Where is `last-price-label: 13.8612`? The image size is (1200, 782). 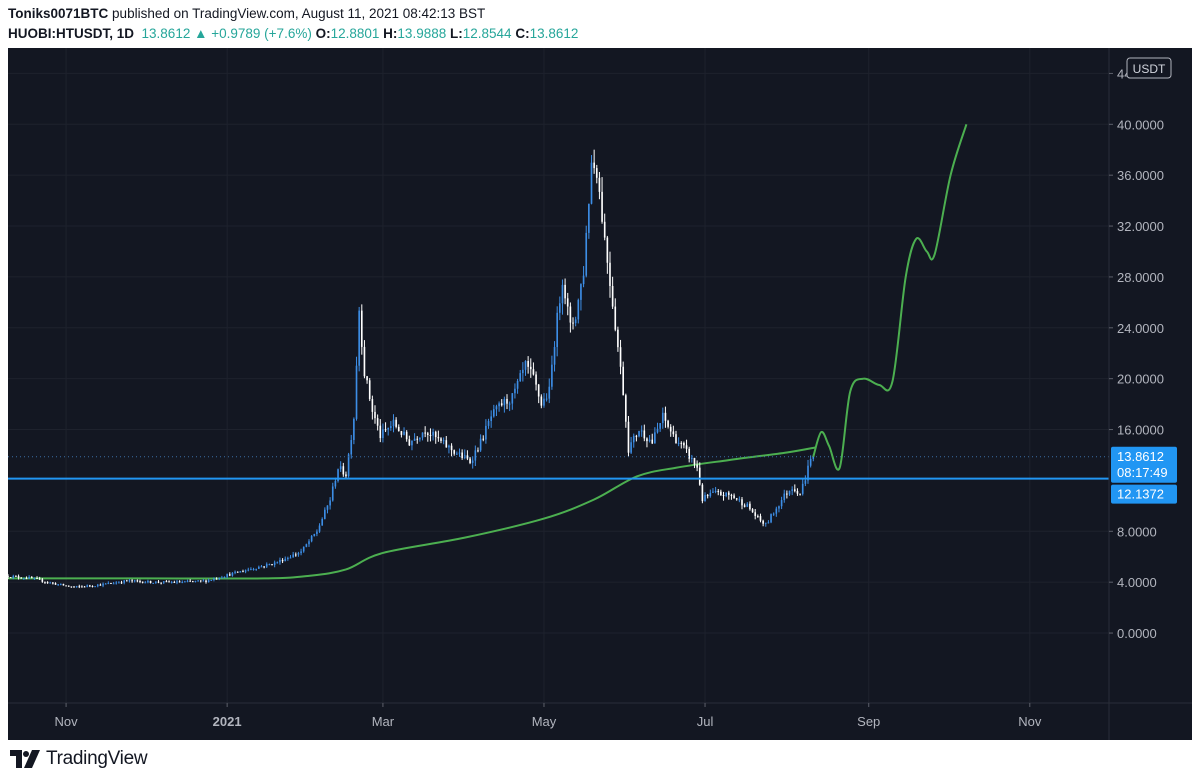 last-price-label: 13.8612 is located at coordinates (1140, 456).